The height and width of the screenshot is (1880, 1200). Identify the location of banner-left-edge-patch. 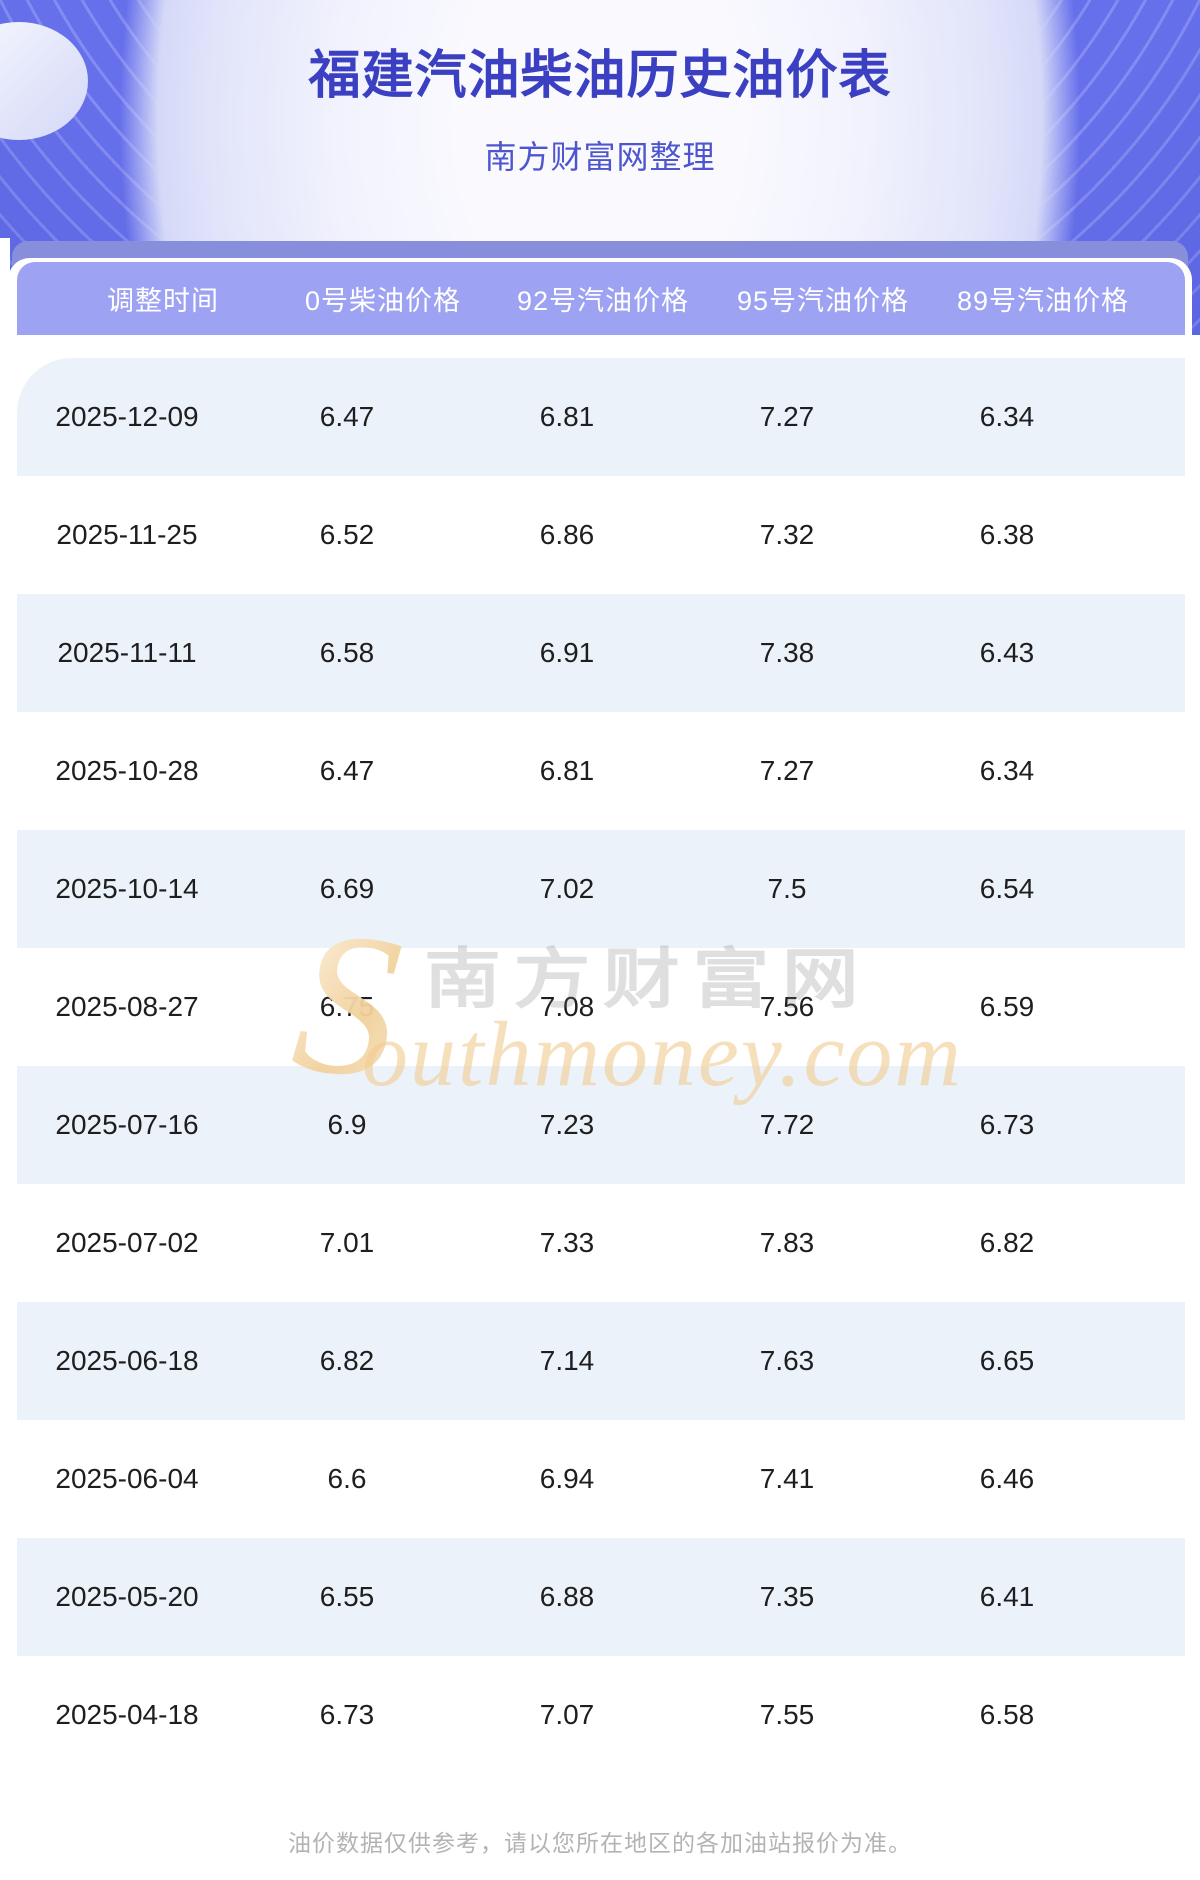
(5, 286).